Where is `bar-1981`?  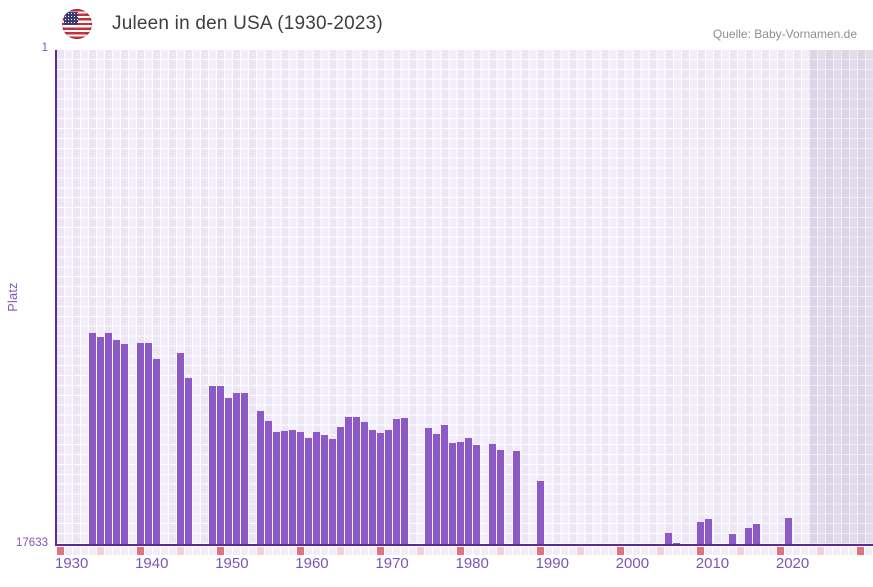 bar-1981 is located at coordinates (468, 490).